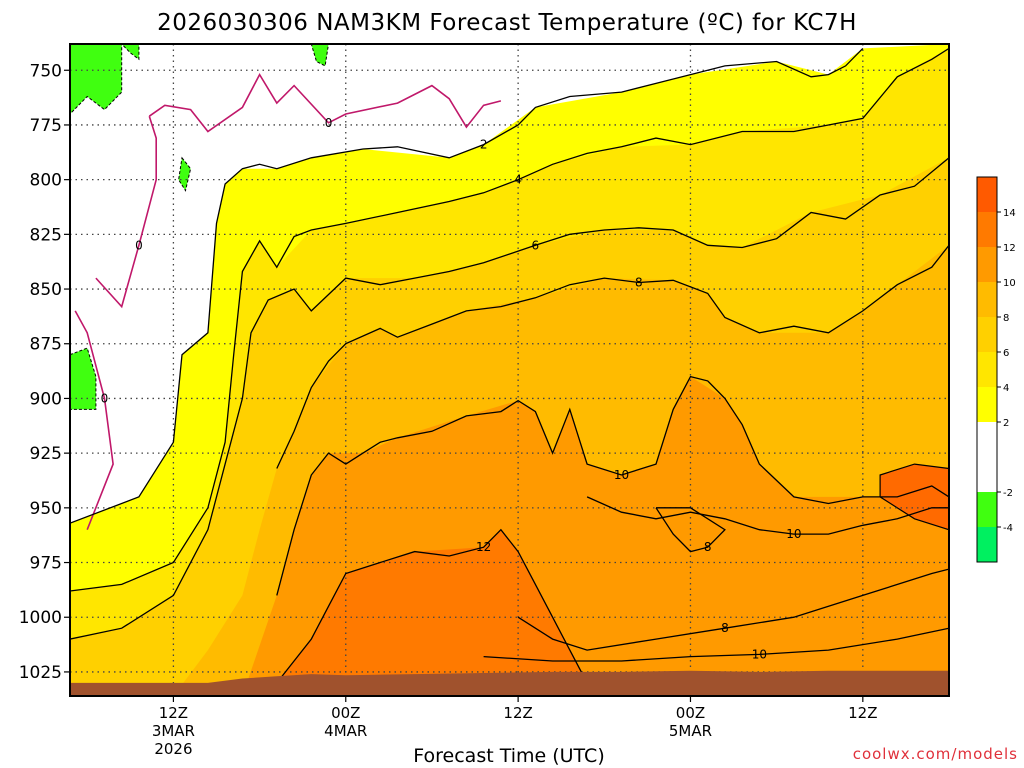 Image resolution: width=1024 pixels, height=768 pixels. I want to click on isotherm-label: 4, so click(518, 180).